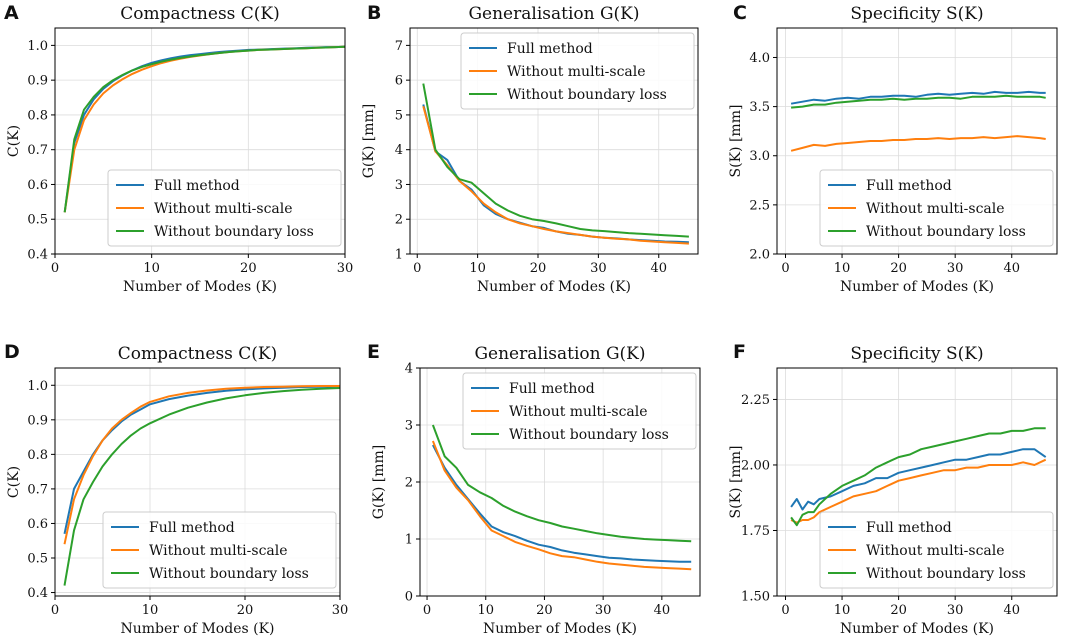 The width and height of the screenshot is (1065, 641). I want to click on y-tick-label: 0.7, so click(37, 489).